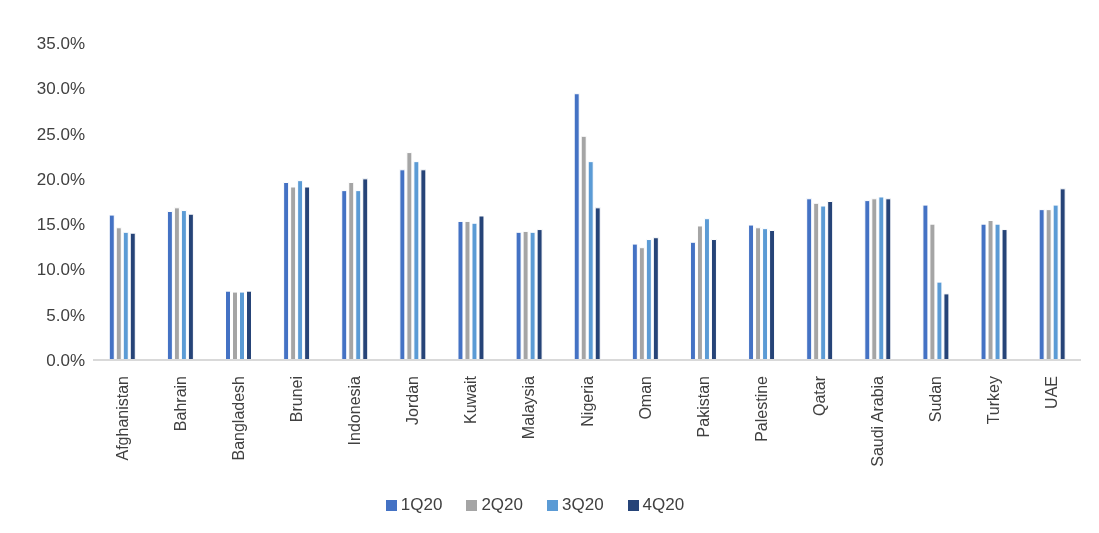  What do you see at coordinates (60, 89) in the screenshot?
I see `y-tick-label: 30.0%` at bounding box center [60, 89].